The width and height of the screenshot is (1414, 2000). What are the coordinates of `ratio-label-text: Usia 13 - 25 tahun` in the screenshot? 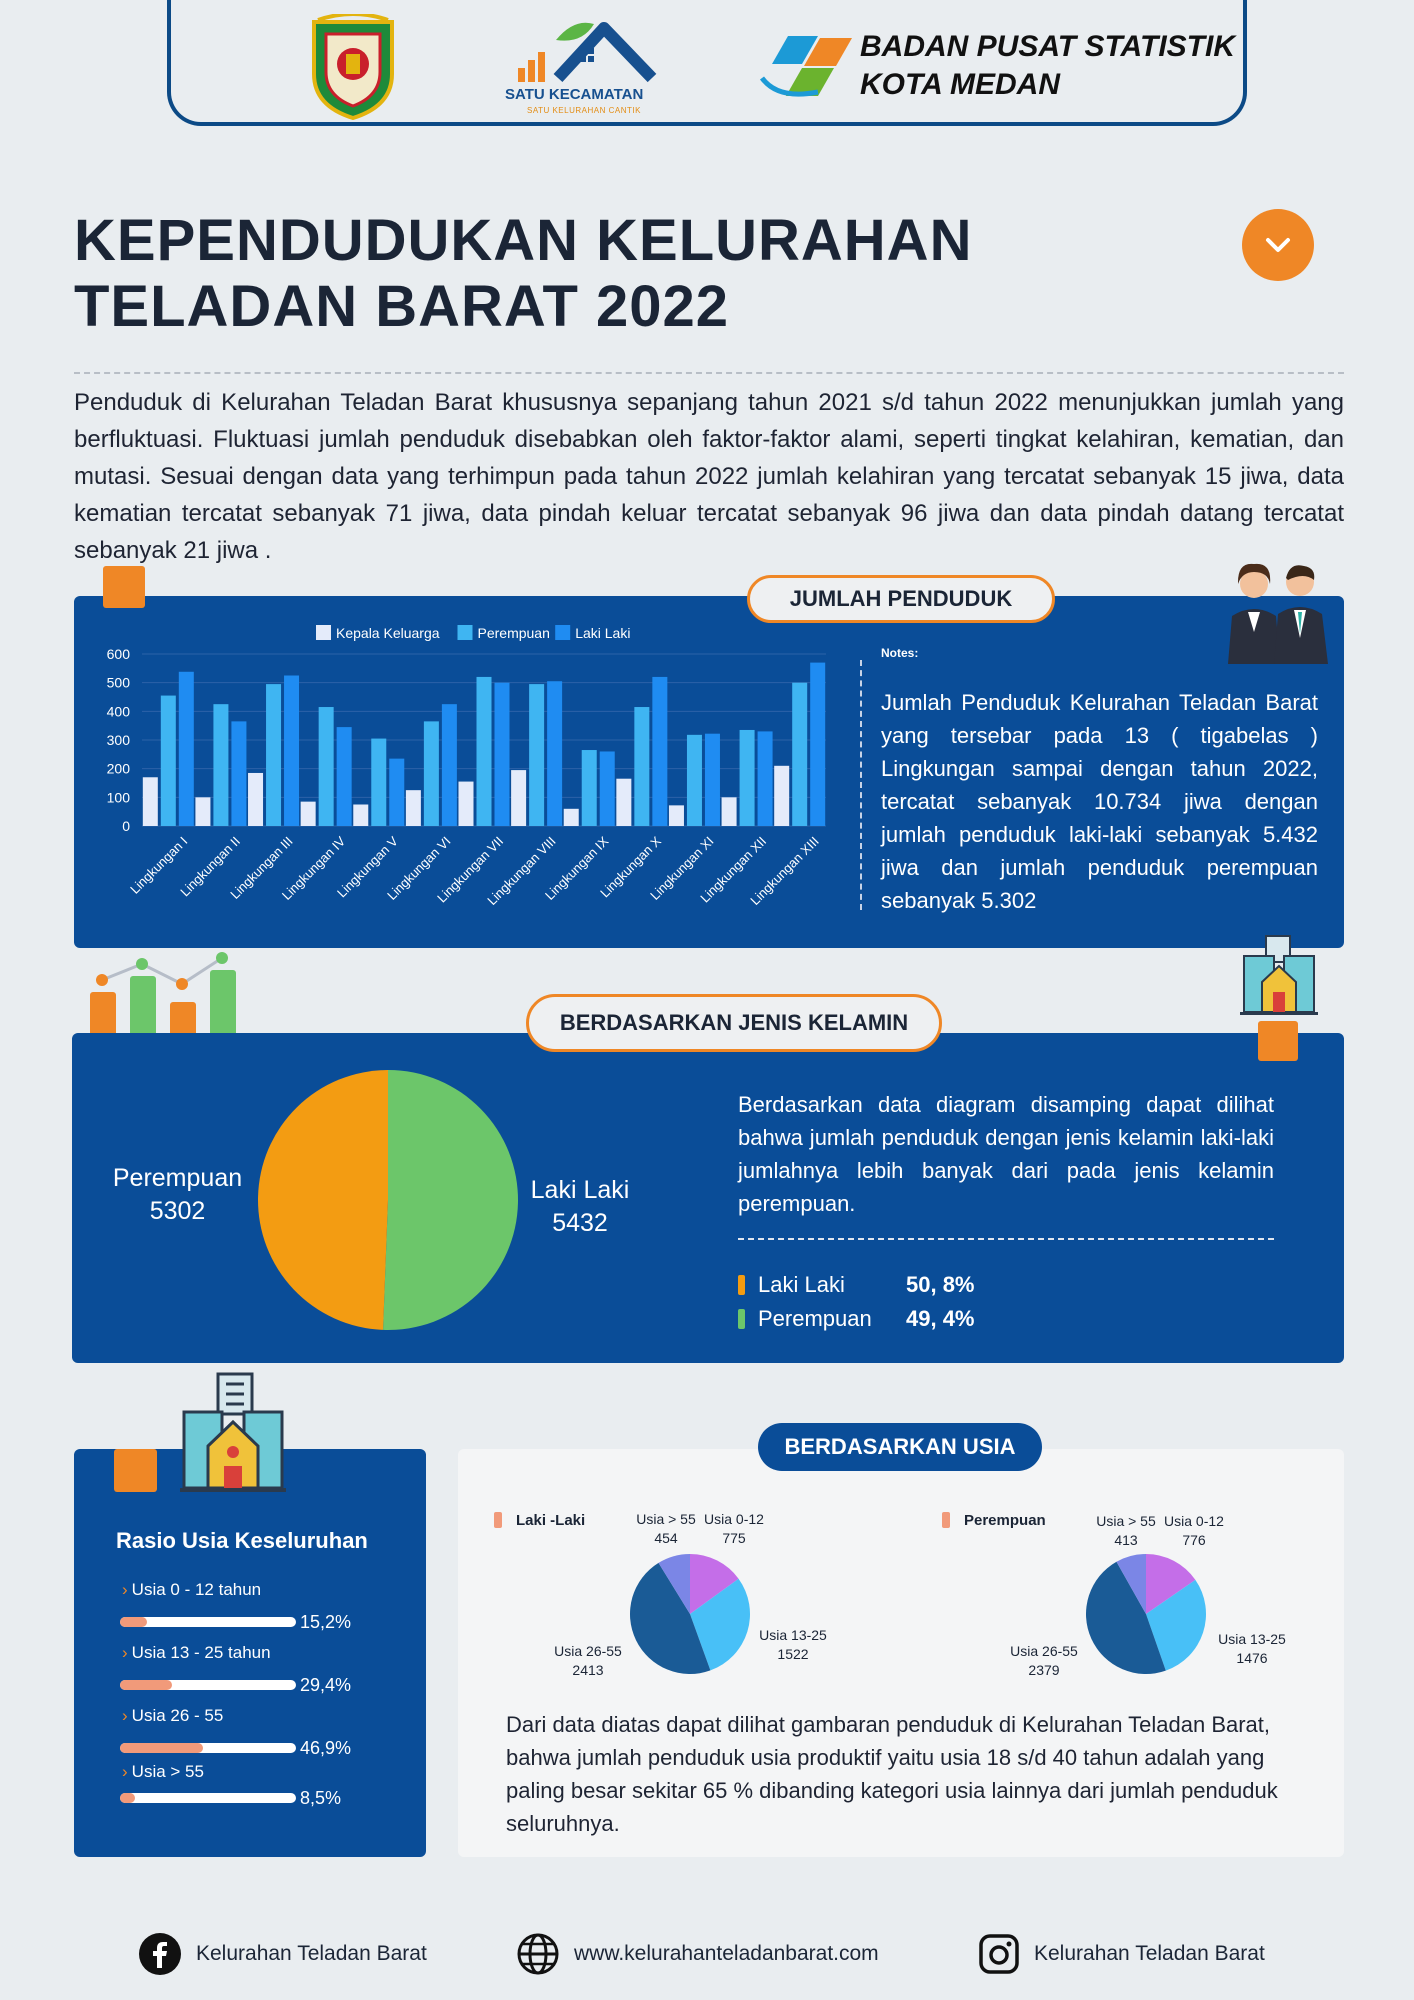 It's located at (201, 1652).